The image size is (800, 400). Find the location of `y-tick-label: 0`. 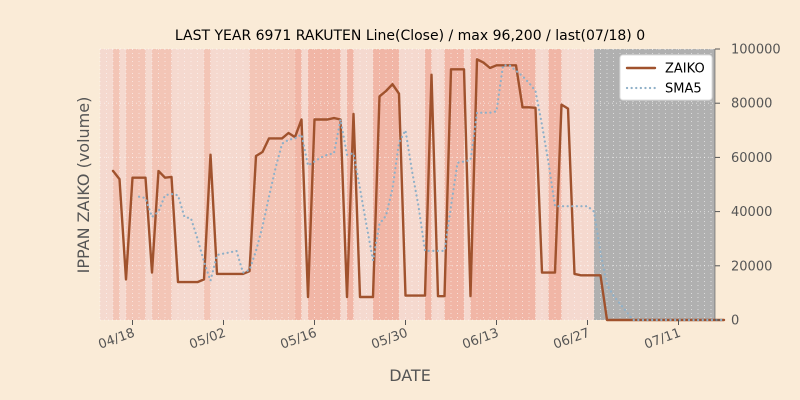

y-tick-label: 0 is located at coordinates (735, 321).